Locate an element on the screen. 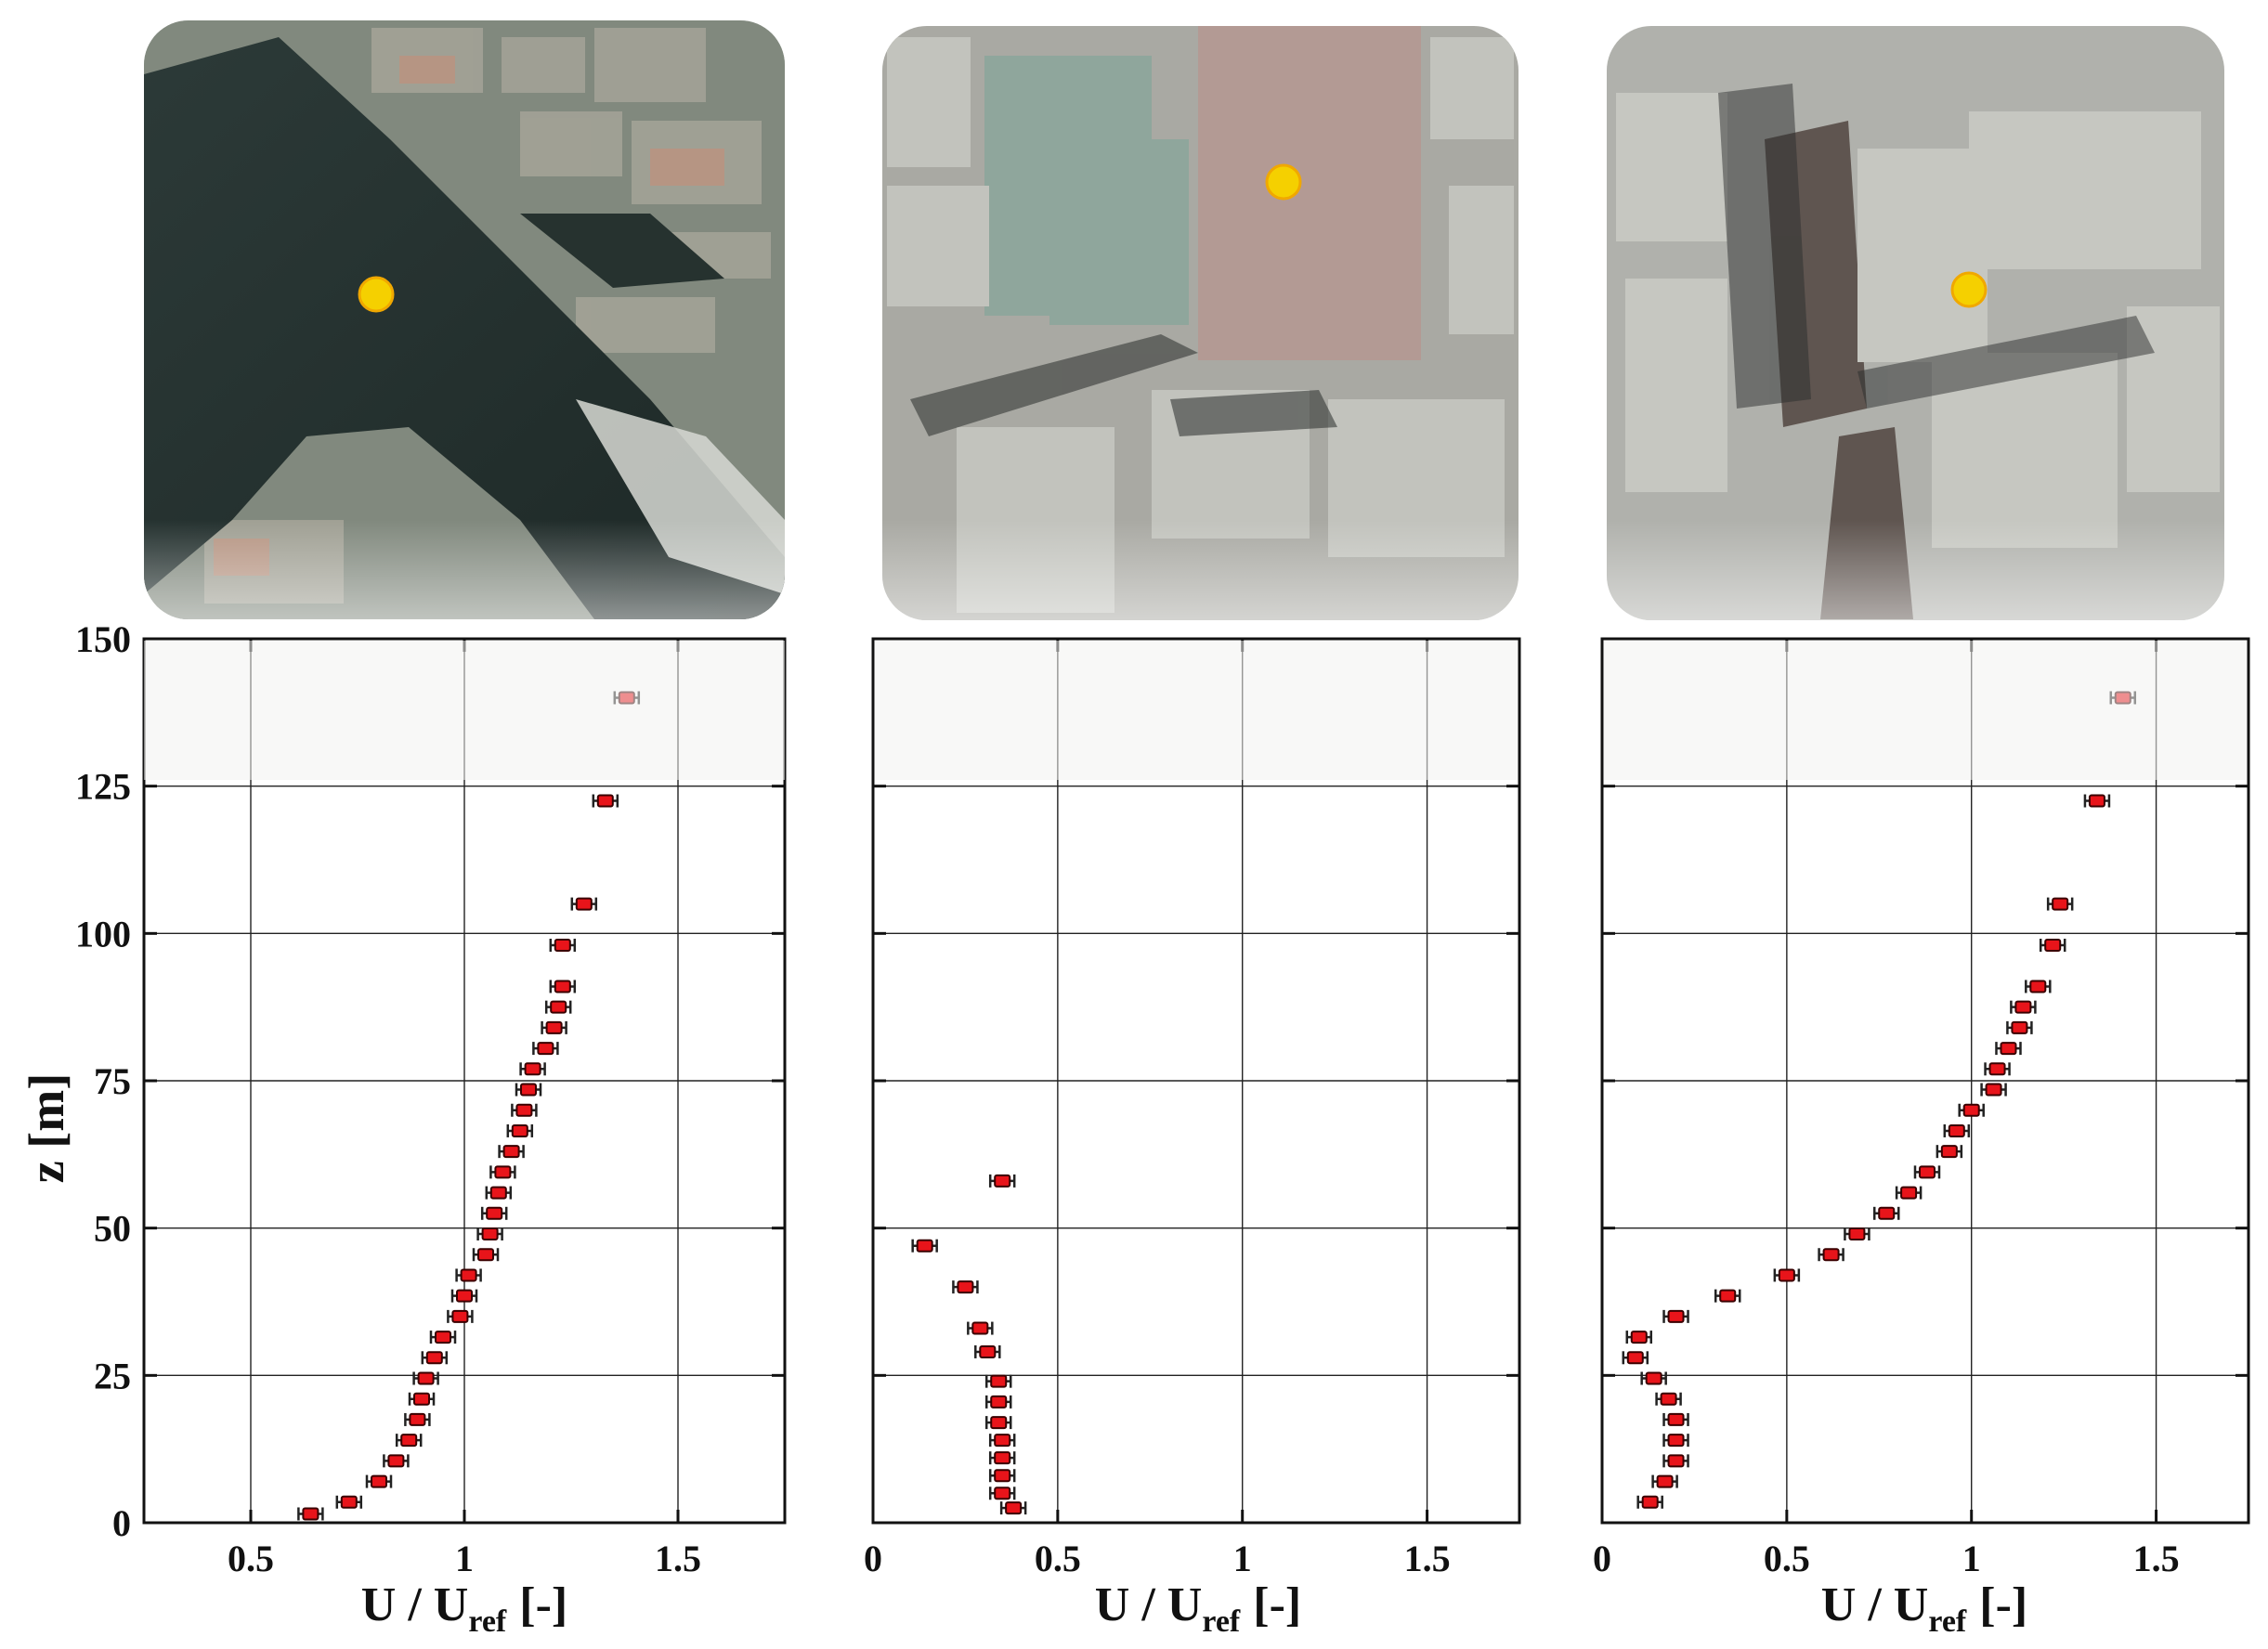 The width and height of the screenshot is (2268, 1649). map-thumbnail-street-canyon is located at coordinates (1916, 323).